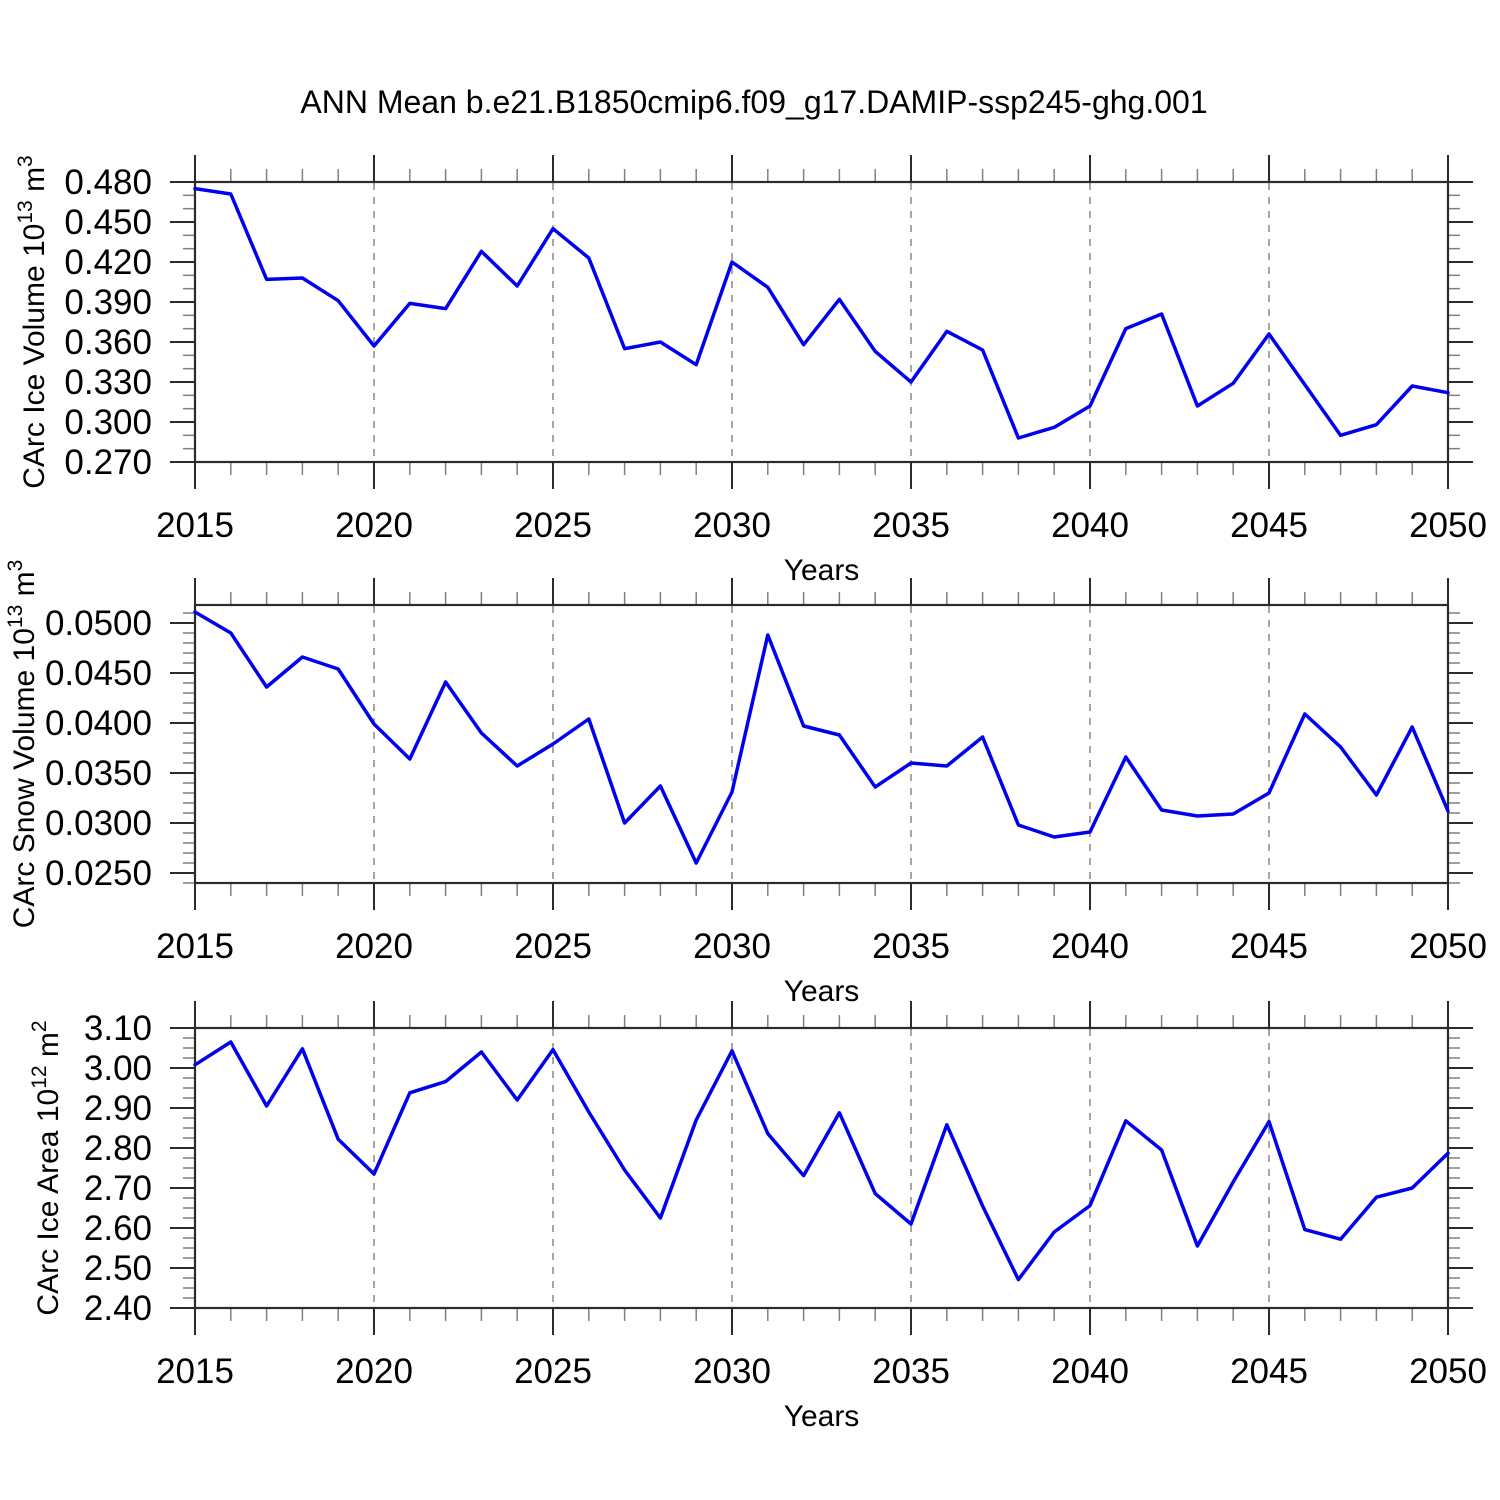  Describe the element at coordinates (22, 744) in the screenshot. I see `y-axis-title: CArc Snow Volume 1013 m3` at that location.